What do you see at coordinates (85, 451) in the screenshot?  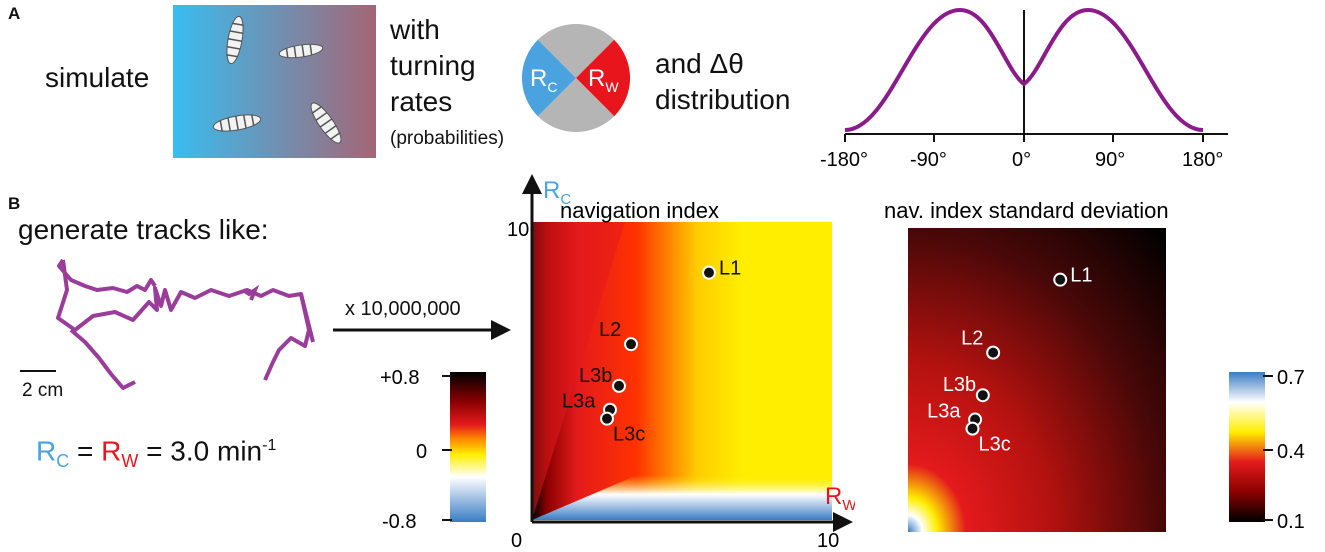 I see `eq-equals-1: =` at bounding box center [85, 451].